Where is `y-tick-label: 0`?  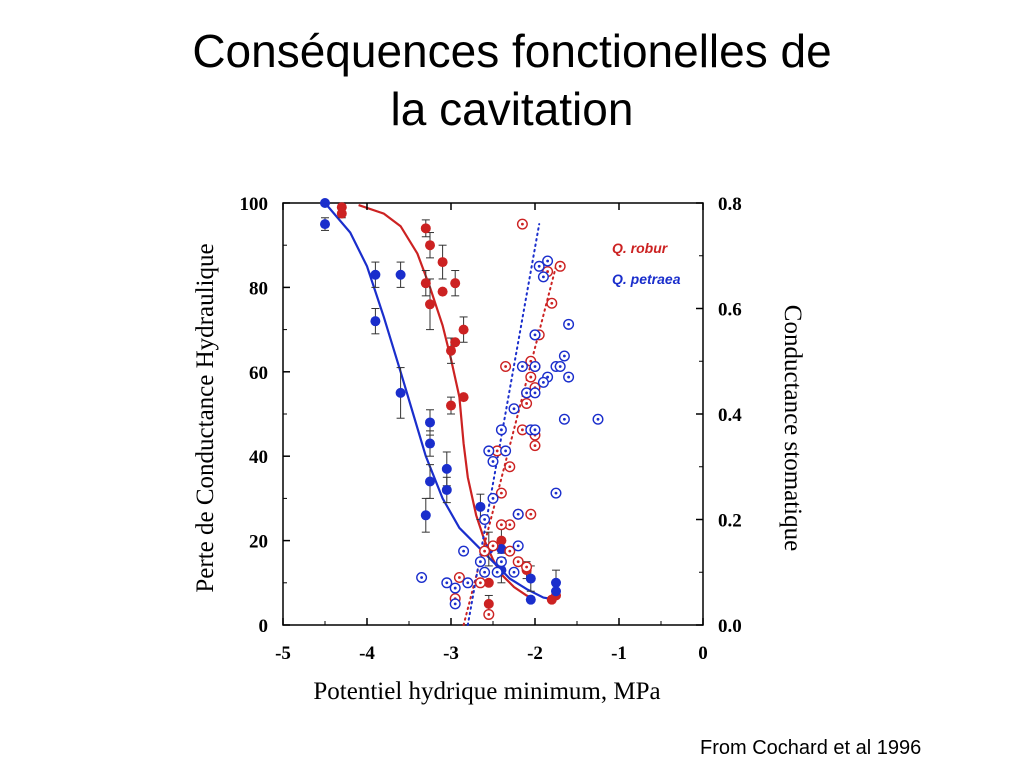 y-tick-label: 0 is located at coordinates (264, 626).